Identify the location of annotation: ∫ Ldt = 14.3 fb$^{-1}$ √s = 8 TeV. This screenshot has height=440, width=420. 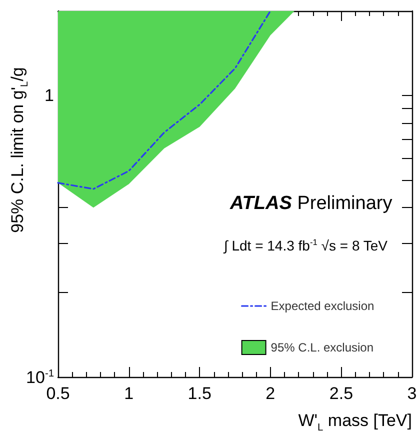
(306, 245).